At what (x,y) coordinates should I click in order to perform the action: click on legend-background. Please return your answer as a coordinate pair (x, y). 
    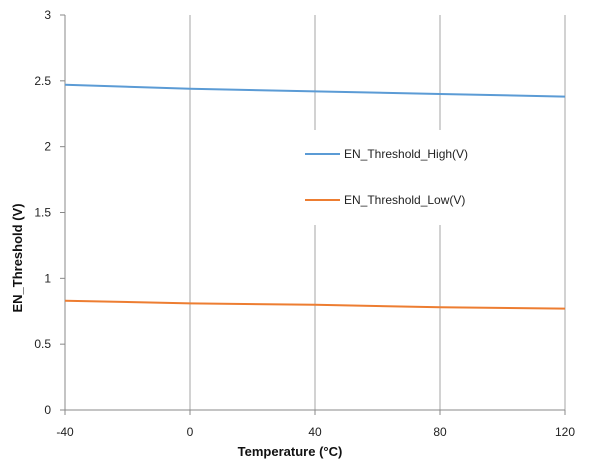
    Looking at the image, I should click on (407, 177).